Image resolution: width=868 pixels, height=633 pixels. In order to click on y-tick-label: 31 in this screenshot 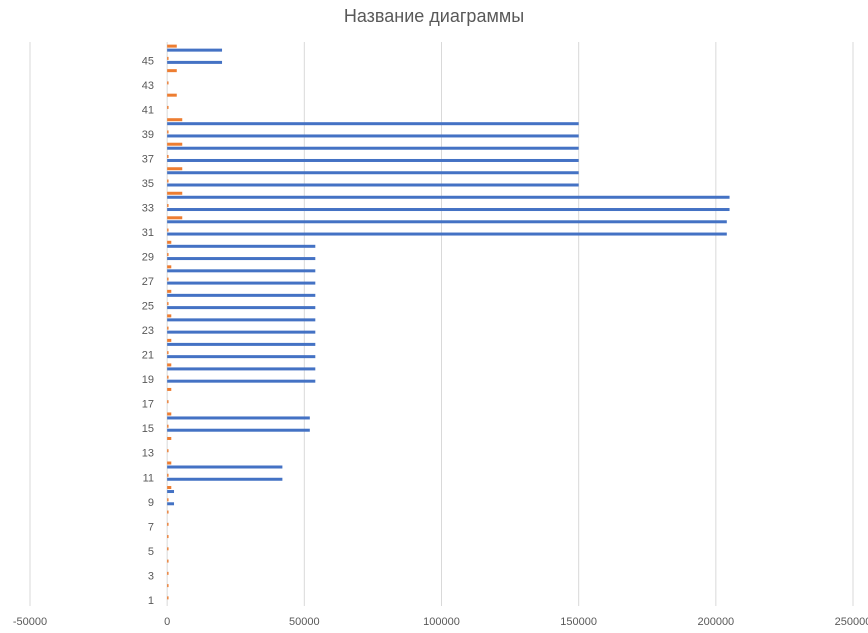, I will do `click(148, 233)`.